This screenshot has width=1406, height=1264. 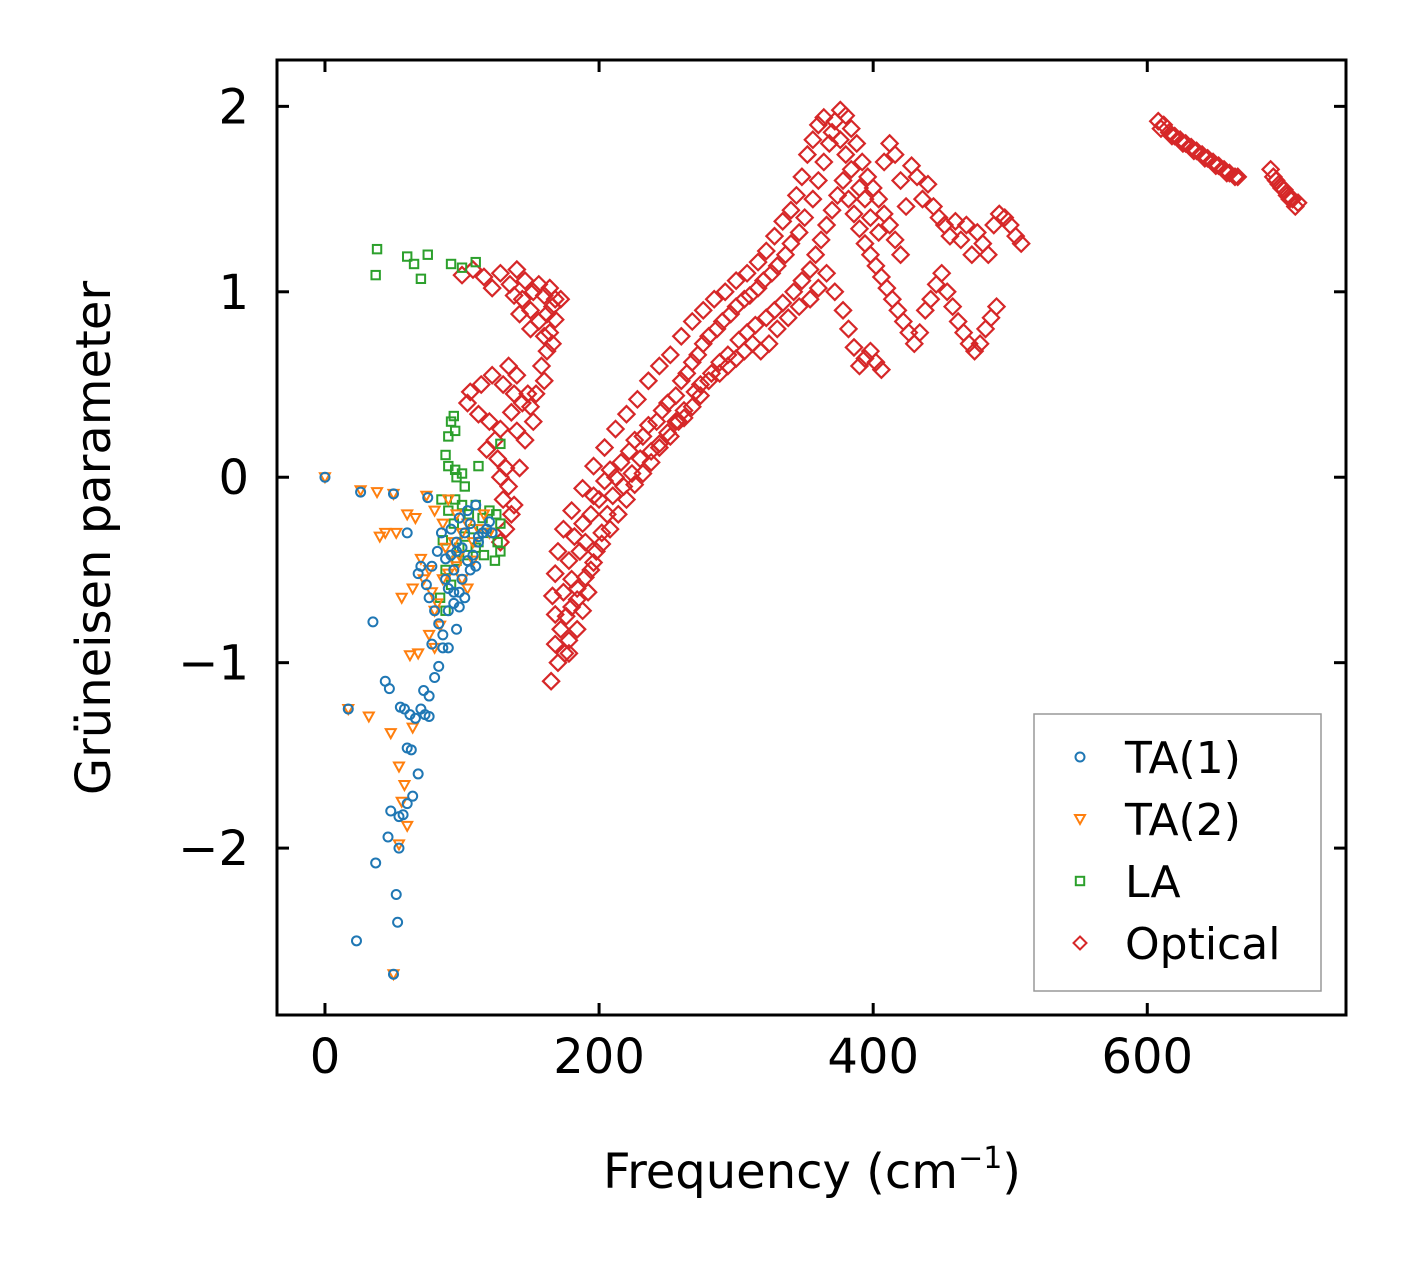 What do you see at coordinates (233, 107) in the screenshot?
I see `y-tick-label: 2` at bounding box center [233, 107].